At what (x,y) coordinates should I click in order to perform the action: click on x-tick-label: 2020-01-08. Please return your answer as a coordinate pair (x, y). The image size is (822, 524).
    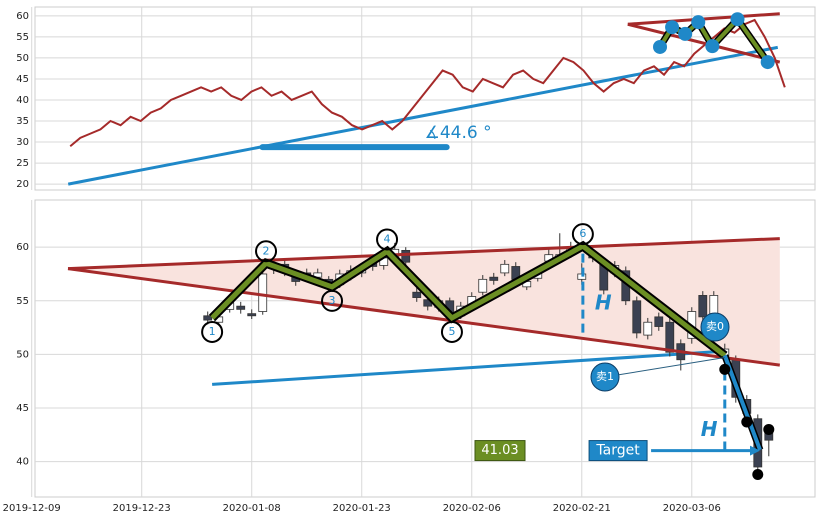
    Looking at the image, I should click on (252, 508).